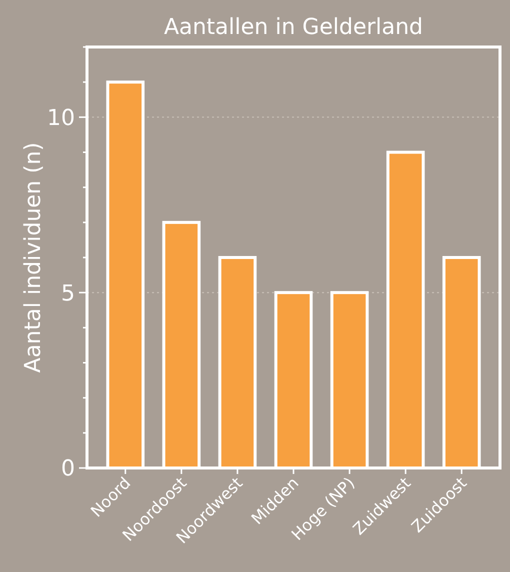 The image size is (510, 572). Describe the element at coordinates (33, 257) in the screenshot. I see `y-axis-title: Aantal individuen (n)` at that location.